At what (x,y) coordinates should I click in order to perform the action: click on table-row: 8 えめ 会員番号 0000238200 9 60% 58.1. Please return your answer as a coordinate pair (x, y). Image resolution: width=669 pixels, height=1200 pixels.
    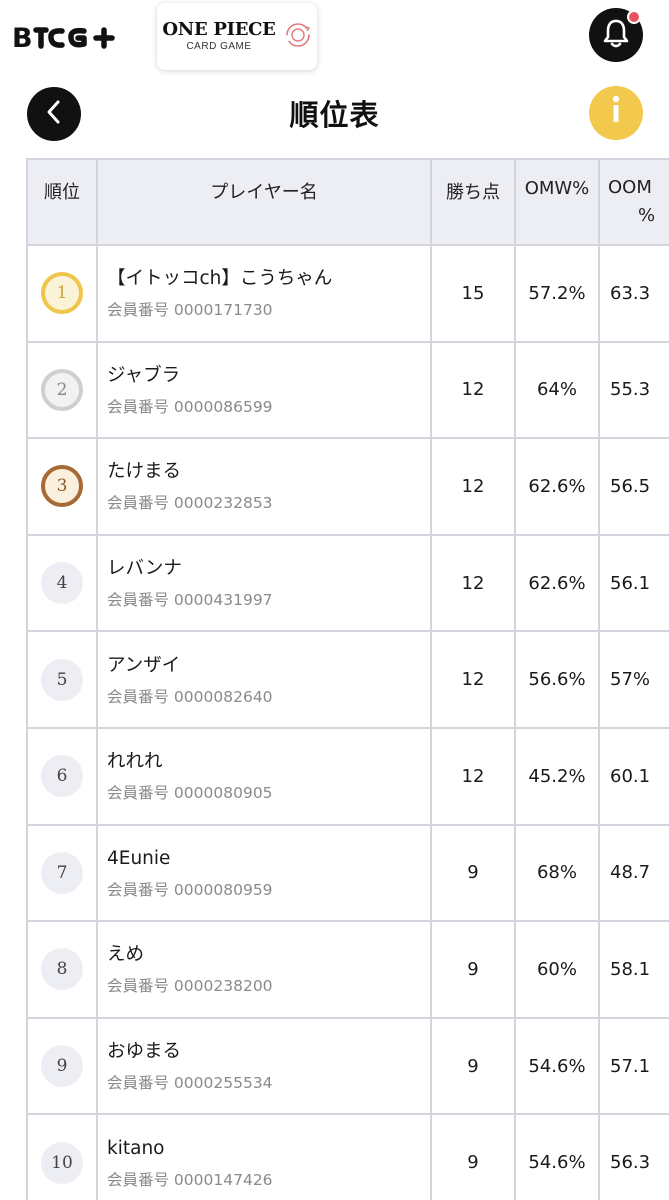
    Looking at the image, I should click on (347, 969).